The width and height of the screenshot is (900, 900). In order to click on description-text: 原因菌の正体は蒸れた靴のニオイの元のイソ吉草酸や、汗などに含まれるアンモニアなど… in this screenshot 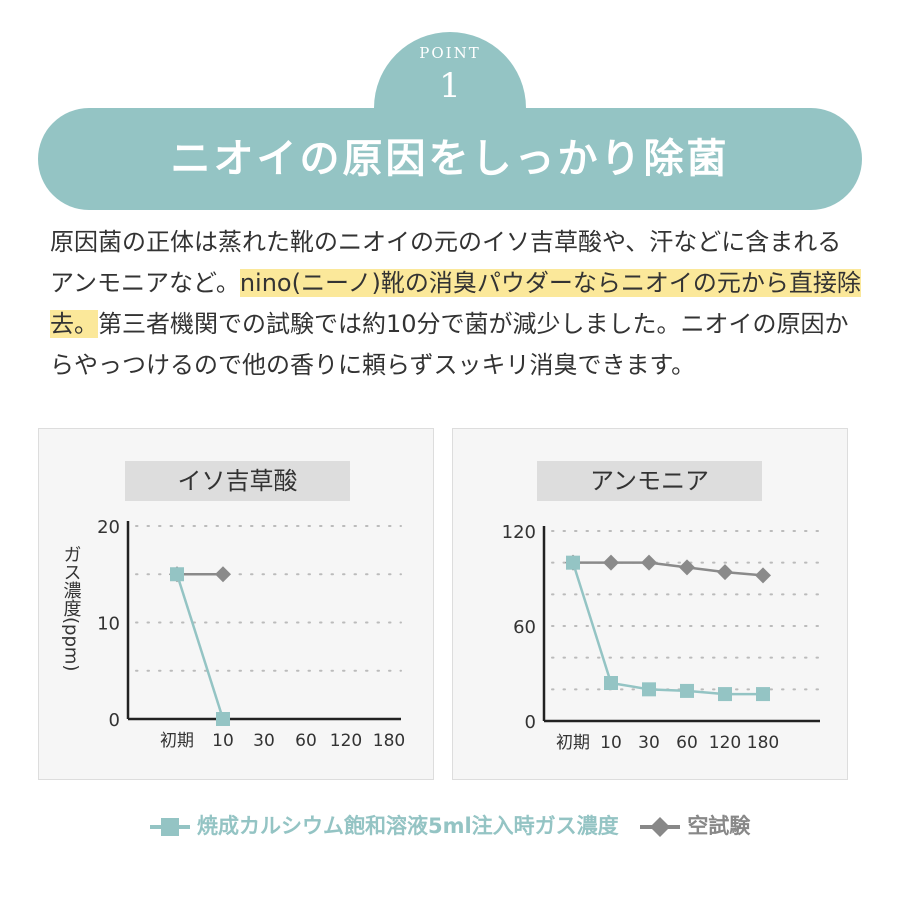, I will do `click(446, 262)`.